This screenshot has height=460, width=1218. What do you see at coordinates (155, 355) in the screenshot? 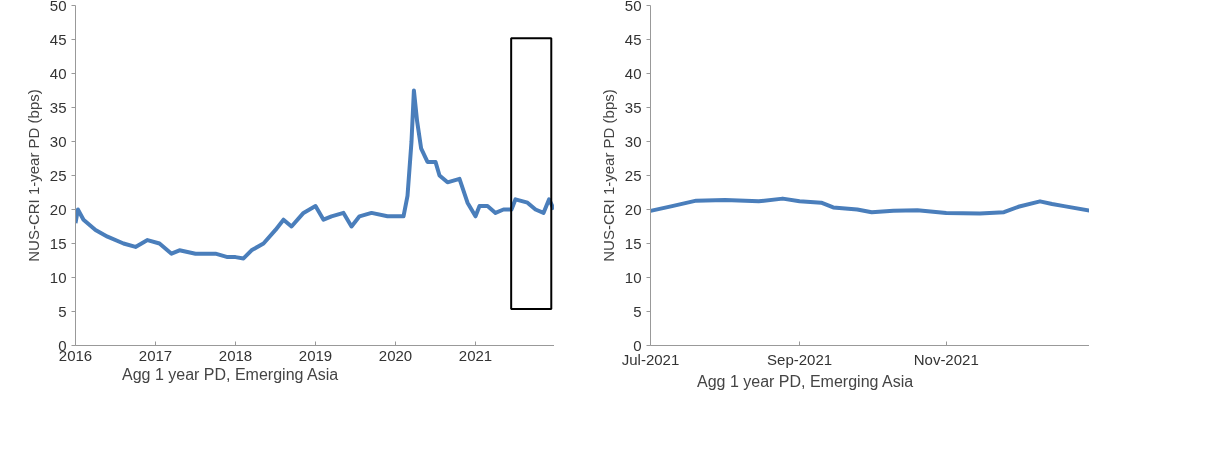
I see `x-tick-label: 2017` at bounding box center [155, 355].